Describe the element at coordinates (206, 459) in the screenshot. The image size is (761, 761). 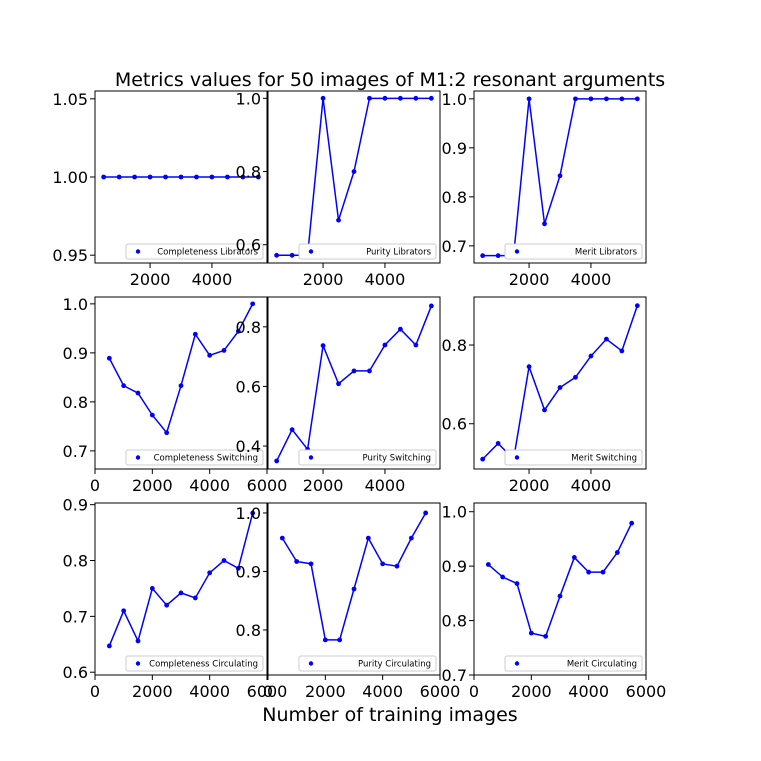
I see `legend-label: Completeness Switching` at that location.